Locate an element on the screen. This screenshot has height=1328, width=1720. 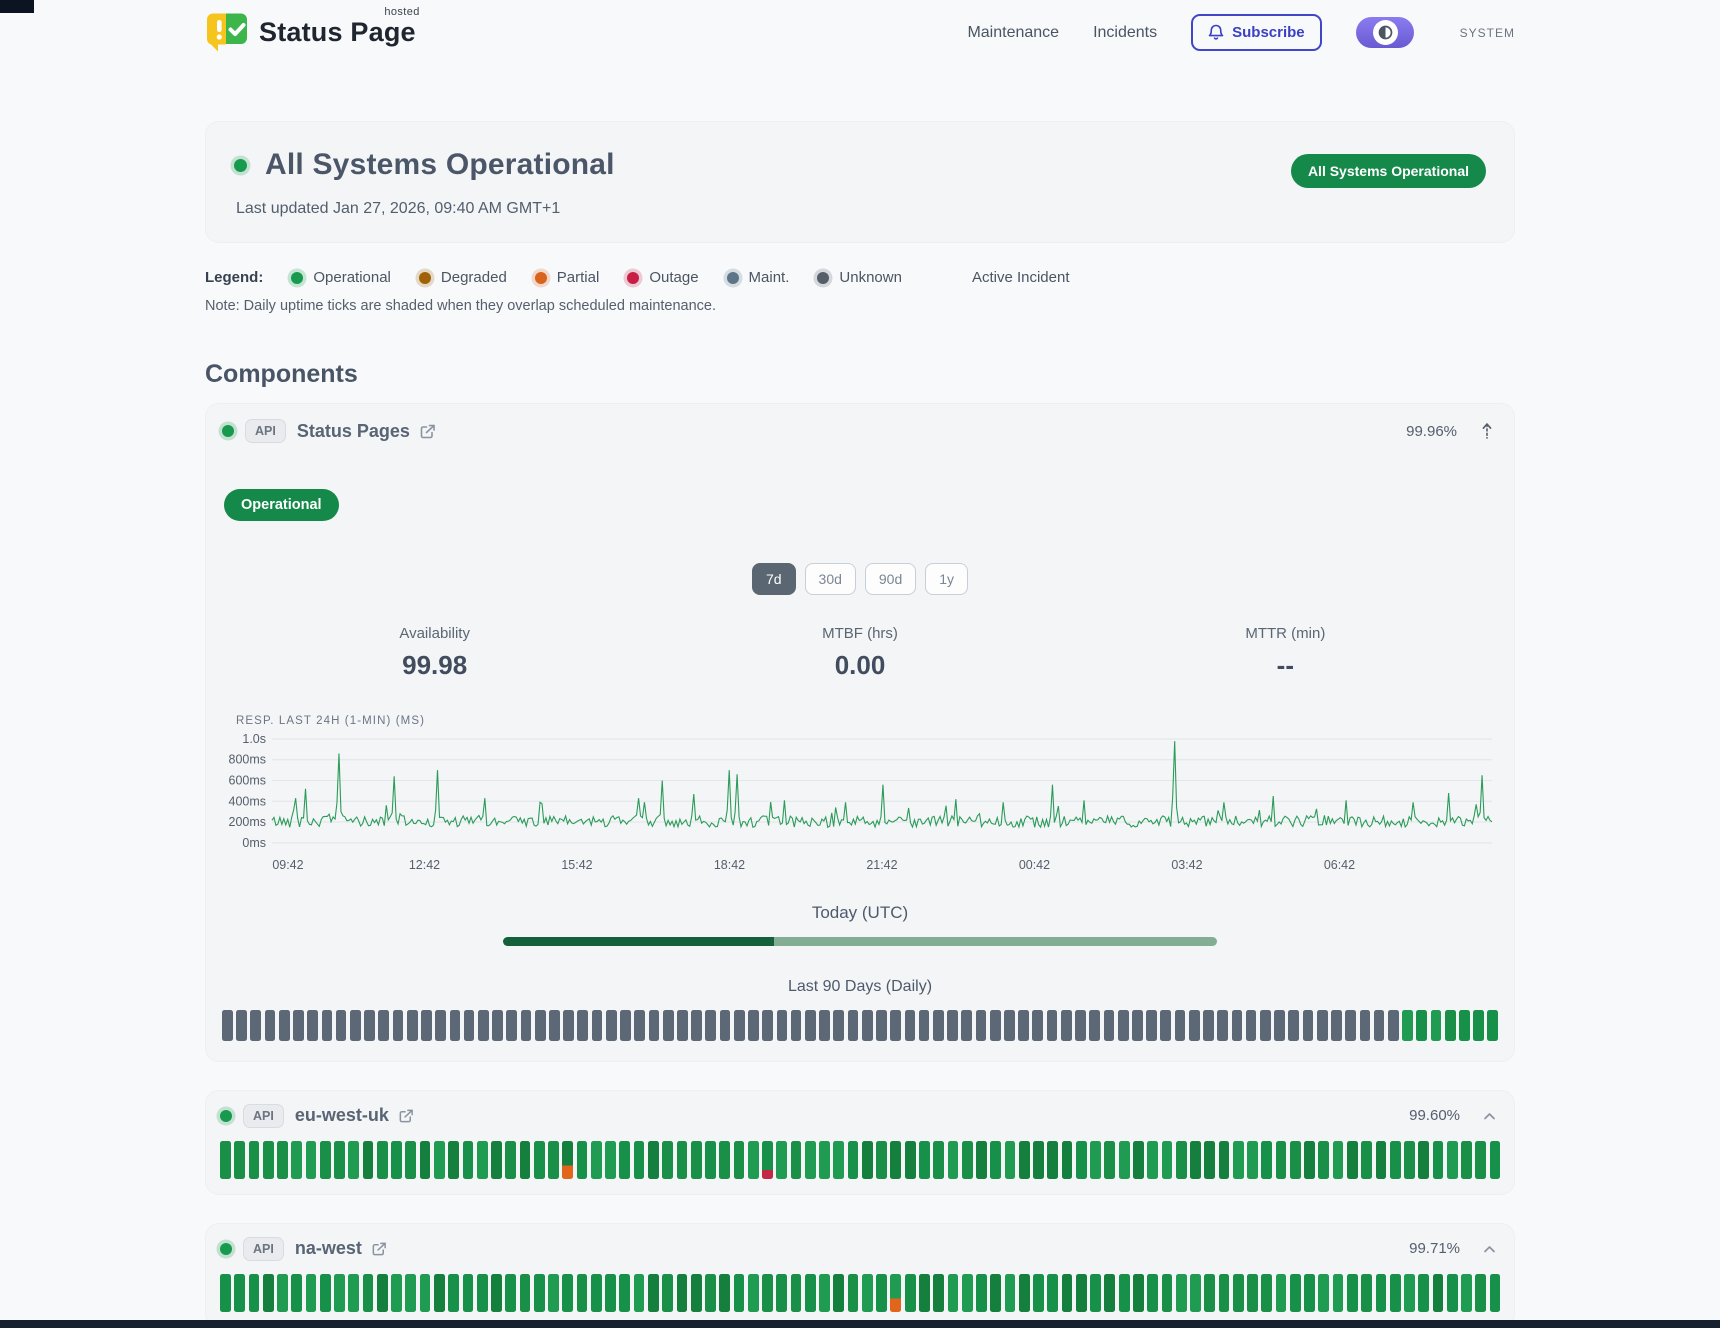
svg-text: 600ms is located at coordinates (247, 781).